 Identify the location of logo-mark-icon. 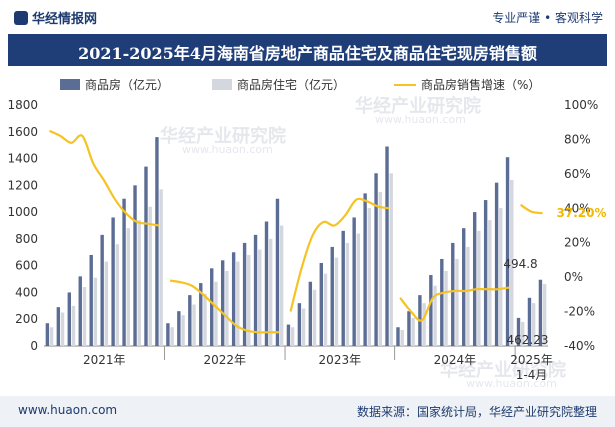
(21, 18).